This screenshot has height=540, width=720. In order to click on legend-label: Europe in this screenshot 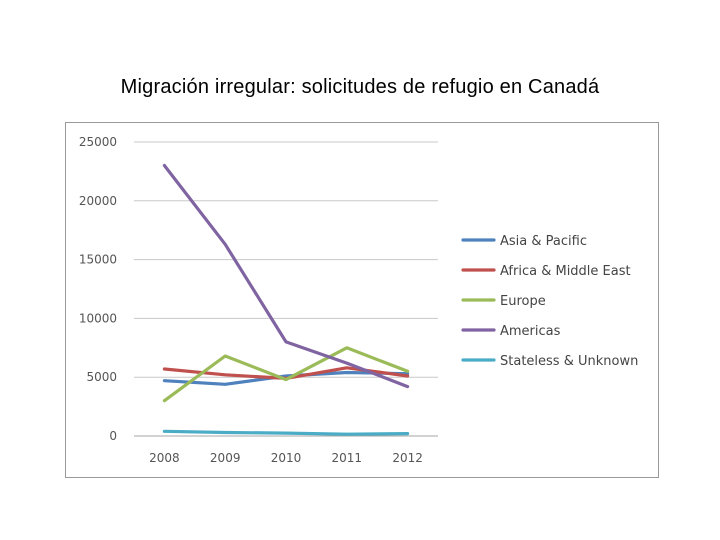, I will do `click(523, 301)`.